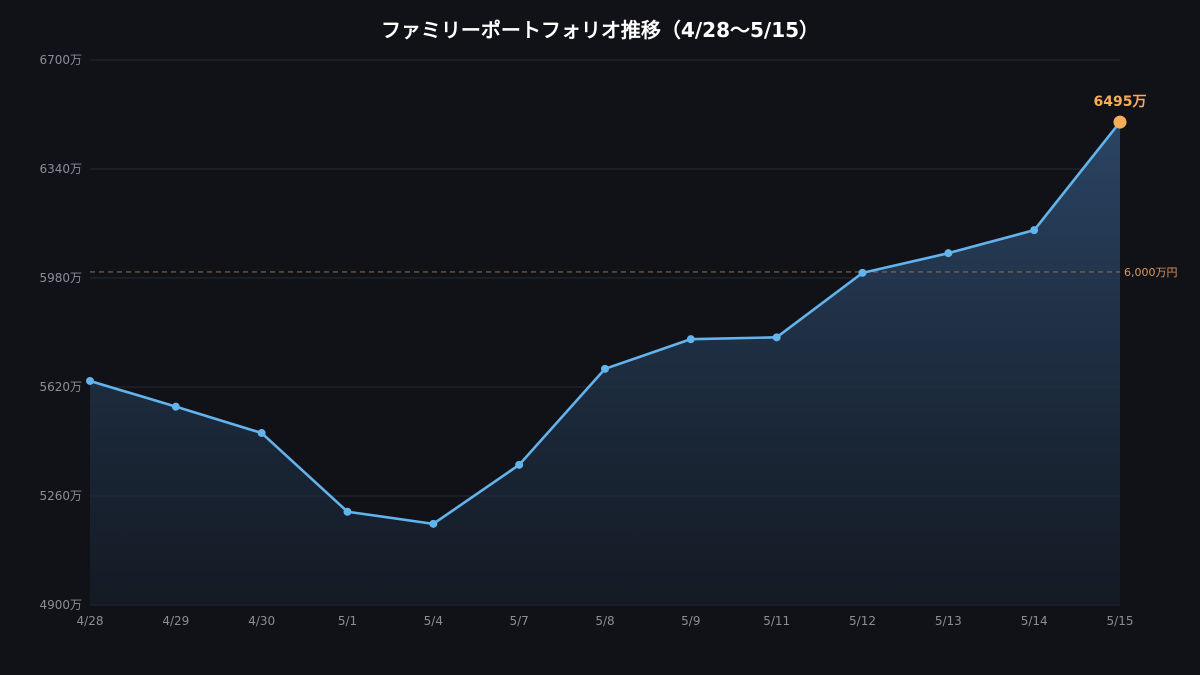 The width and height of the screenshot is (1200, 675). What do you see at coordinates (1034, 621) in the screenshot?
I see `x-tick-label: 5/14` at bounding box center [1034, 621].